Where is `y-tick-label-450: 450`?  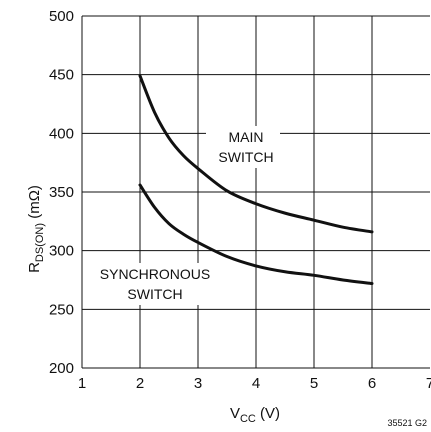 y-tick-label-450: 450 is located at coordinates (61, 75).